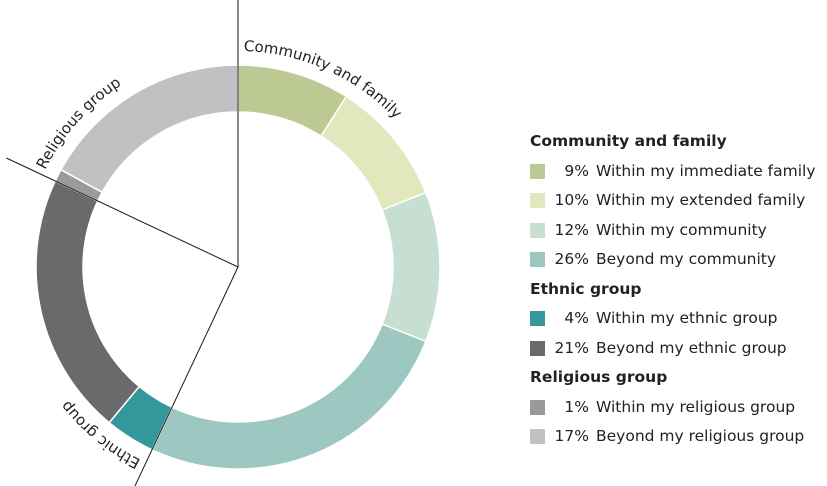 The height and width of the screenshot is (486, 827). I want to click on legend-percent: 21%, so click(571, 347).